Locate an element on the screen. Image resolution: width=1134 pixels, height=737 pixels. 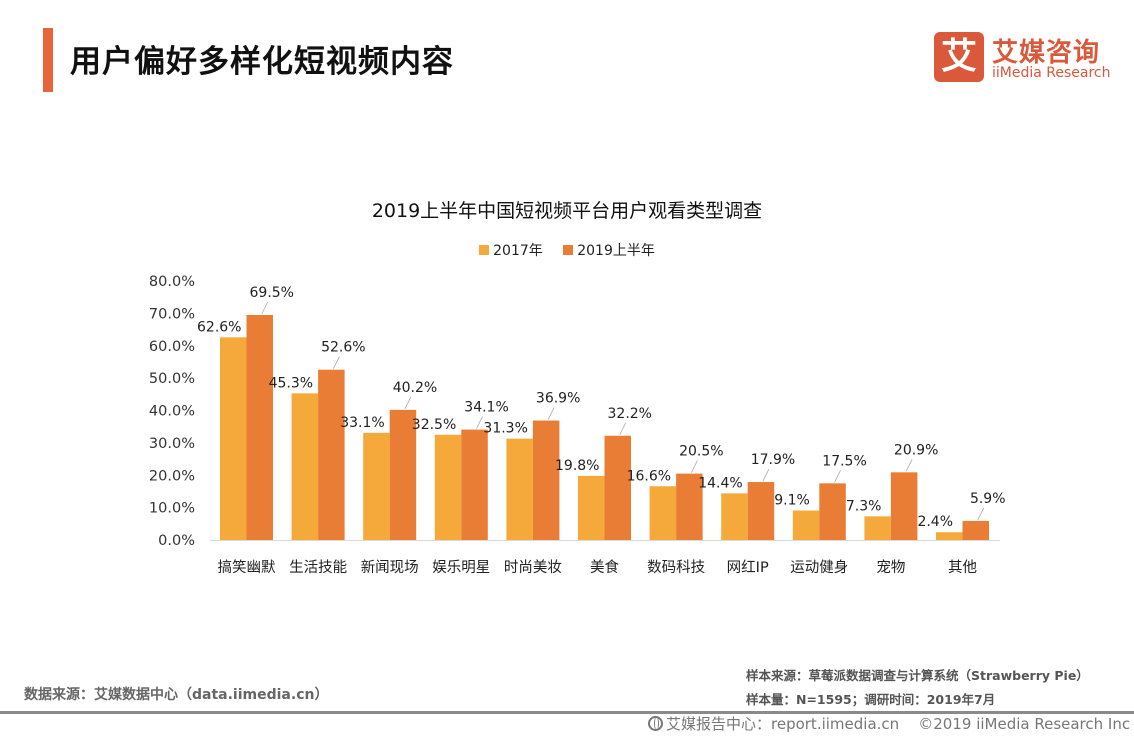
x-tick-label: 数码科技 is located at coordinates (676, 567).